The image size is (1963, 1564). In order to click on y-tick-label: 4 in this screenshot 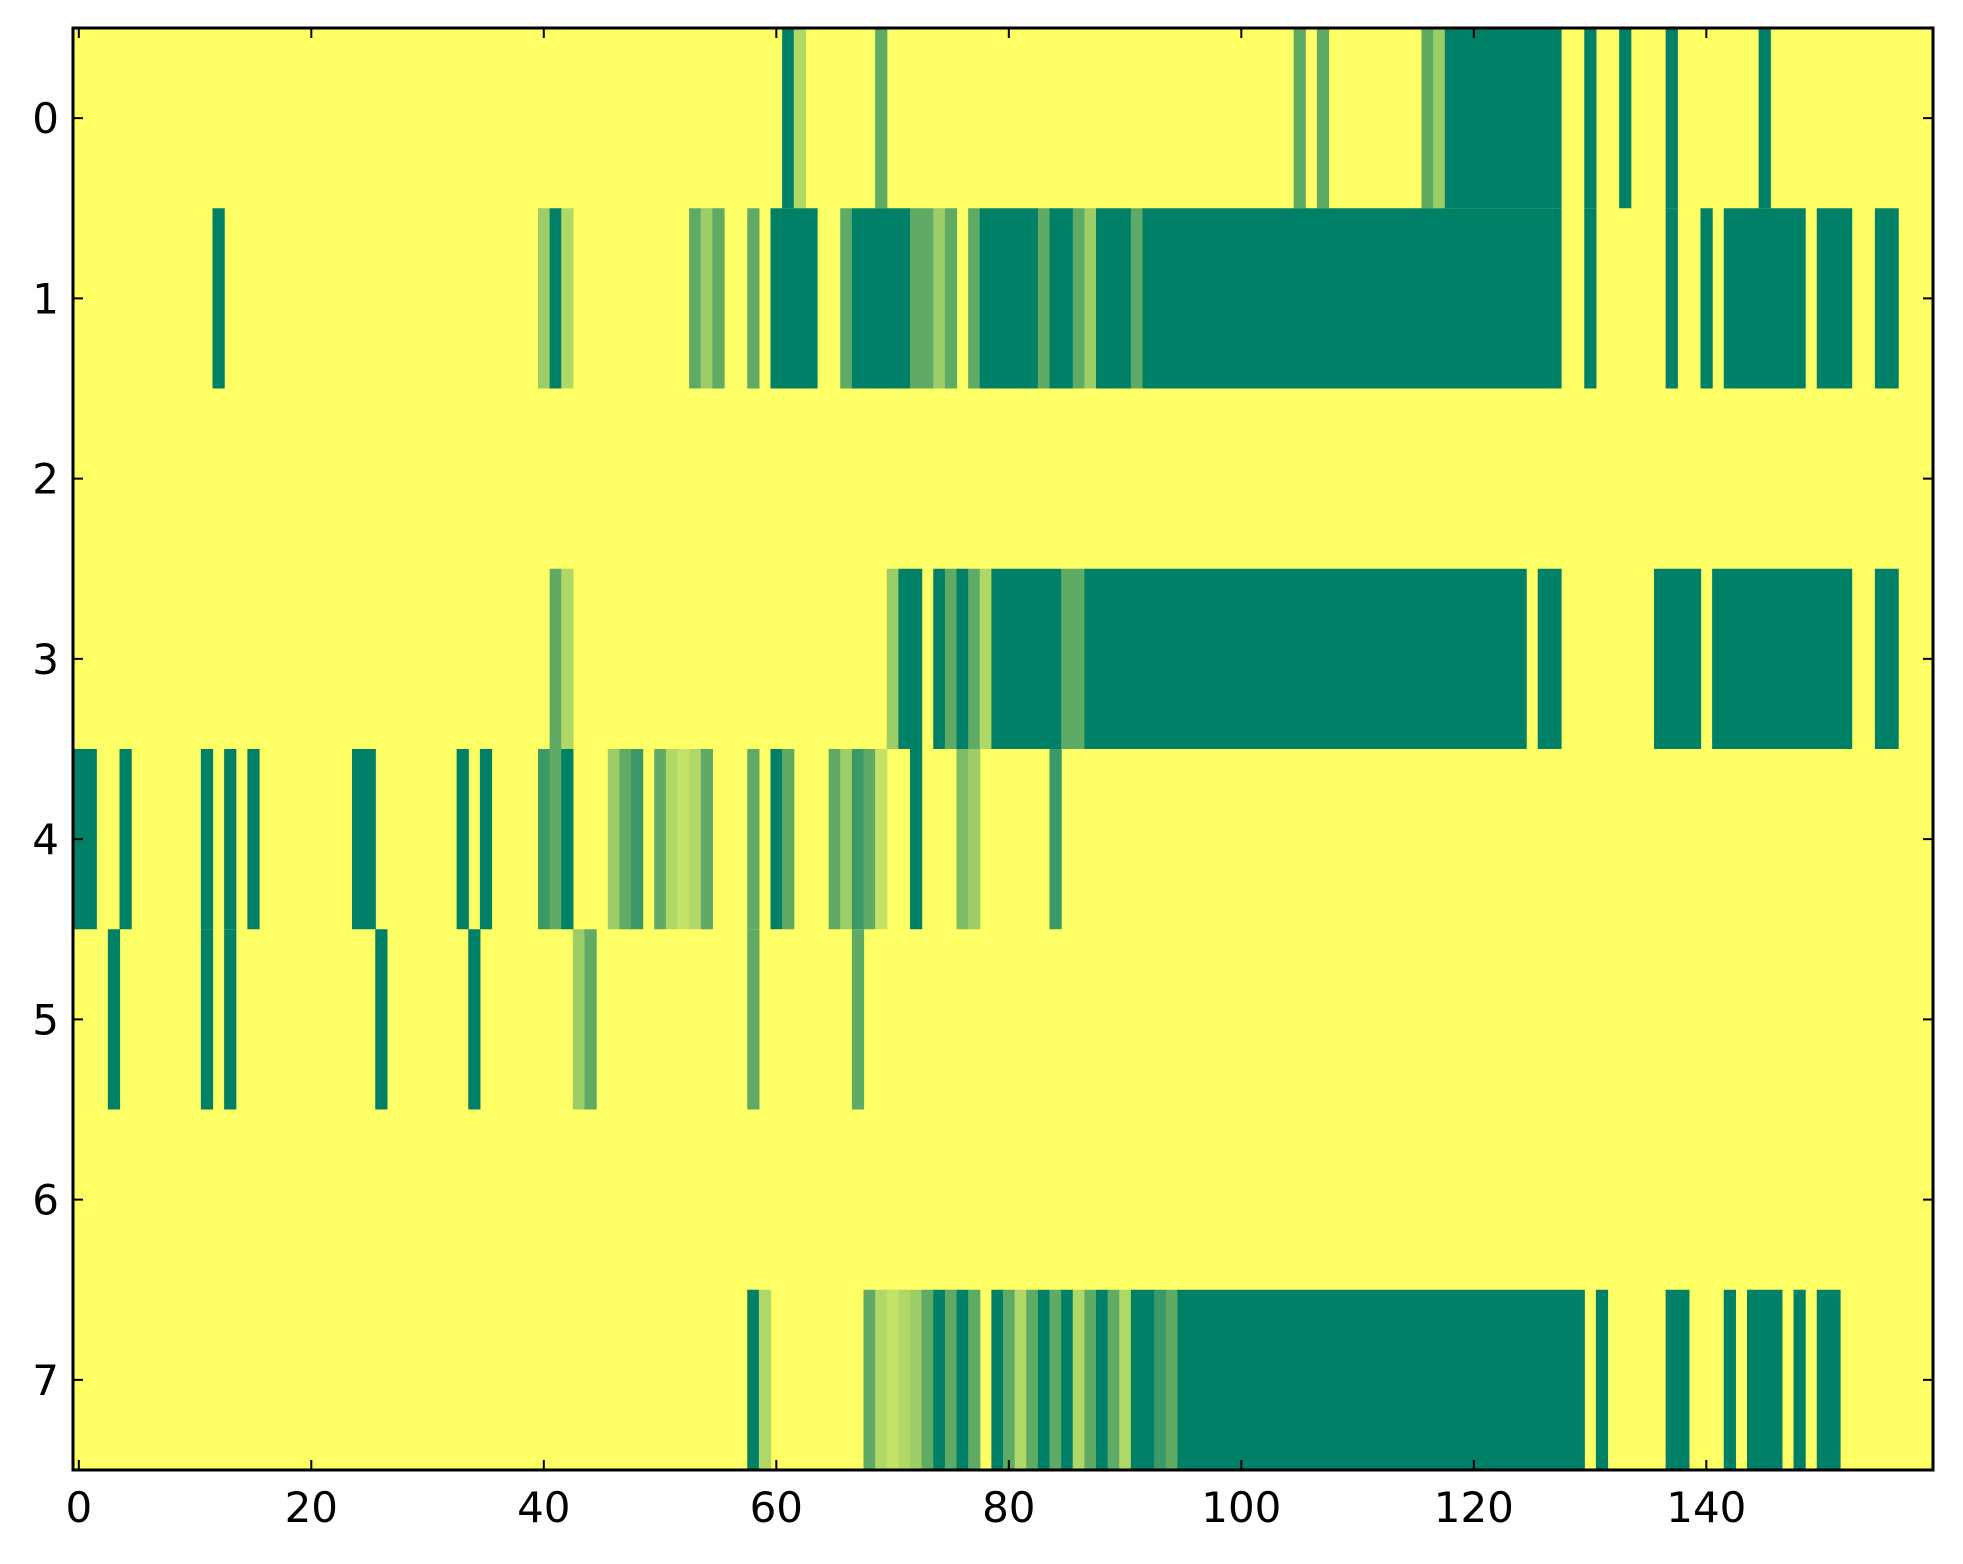, I will do `click(45, 839)`.